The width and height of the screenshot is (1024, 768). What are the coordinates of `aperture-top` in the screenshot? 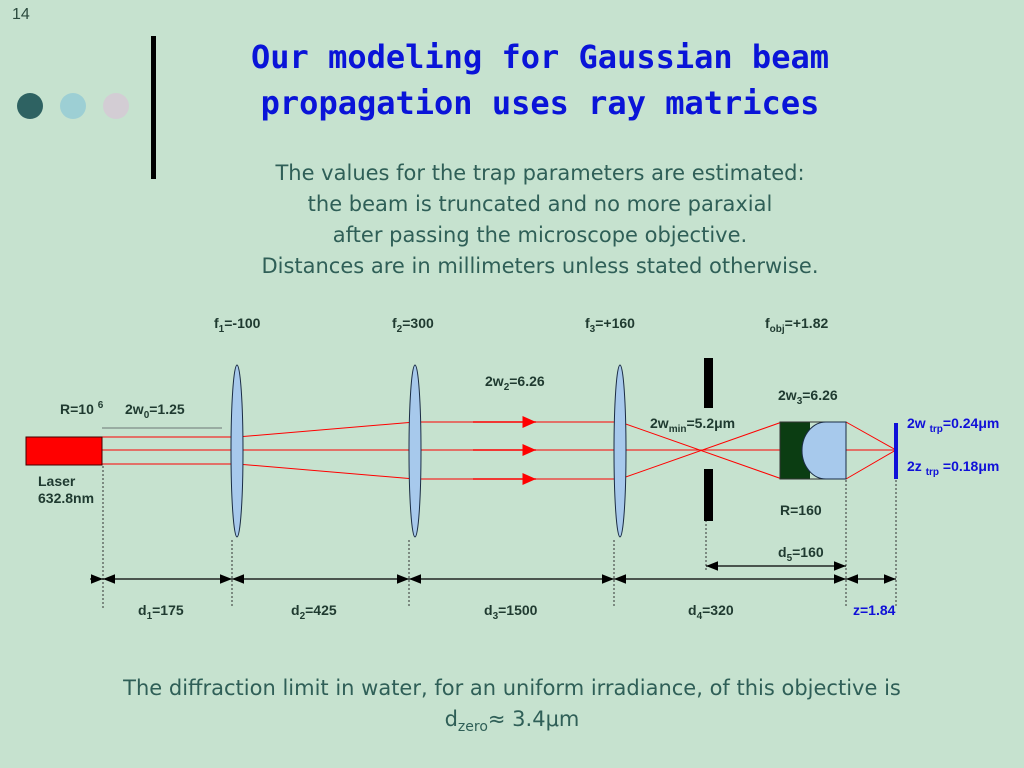 It's located at (708, 383).